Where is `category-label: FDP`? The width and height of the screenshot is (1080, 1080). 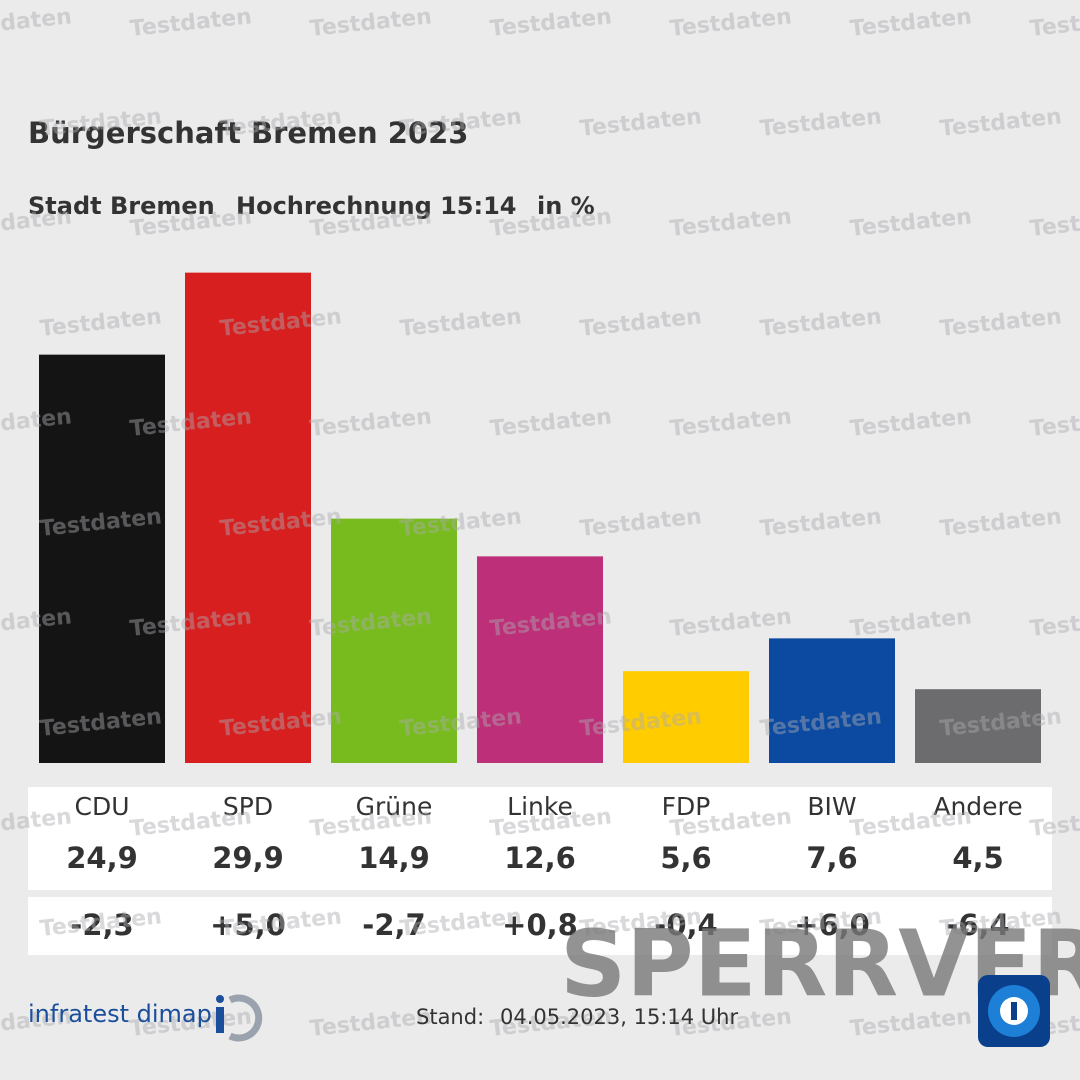 category-label: FDP is located at coordinates (686, 806).